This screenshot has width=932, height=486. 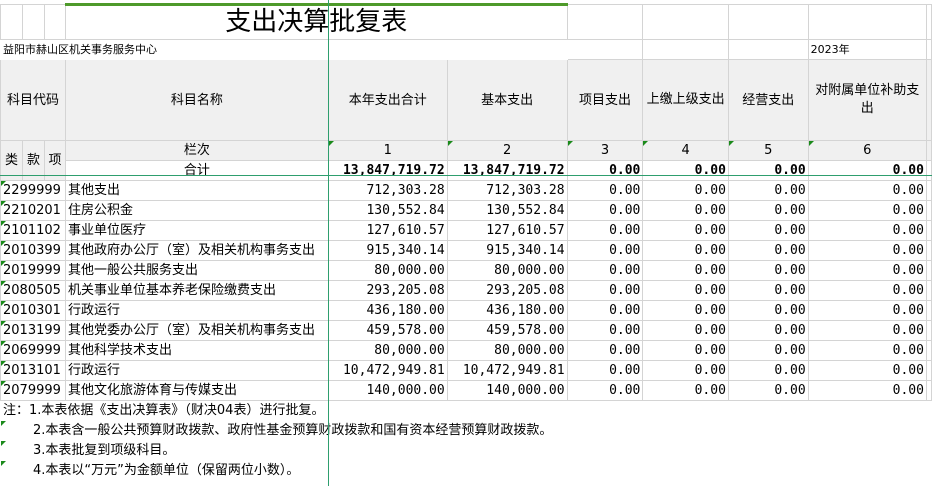 I want to click on total-label: 合计, so click(x=196, y=170).